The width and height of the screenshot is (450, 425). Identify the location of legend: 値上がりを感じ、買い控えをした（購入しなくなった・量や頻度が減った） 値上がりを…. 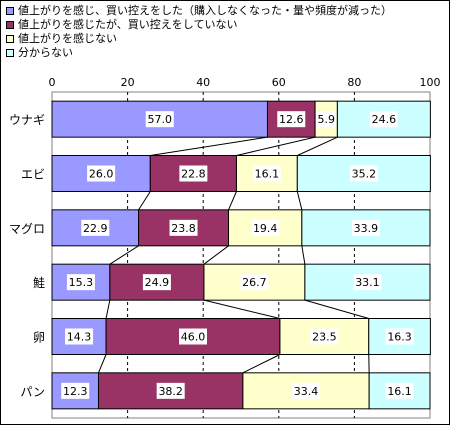
(226, 32).